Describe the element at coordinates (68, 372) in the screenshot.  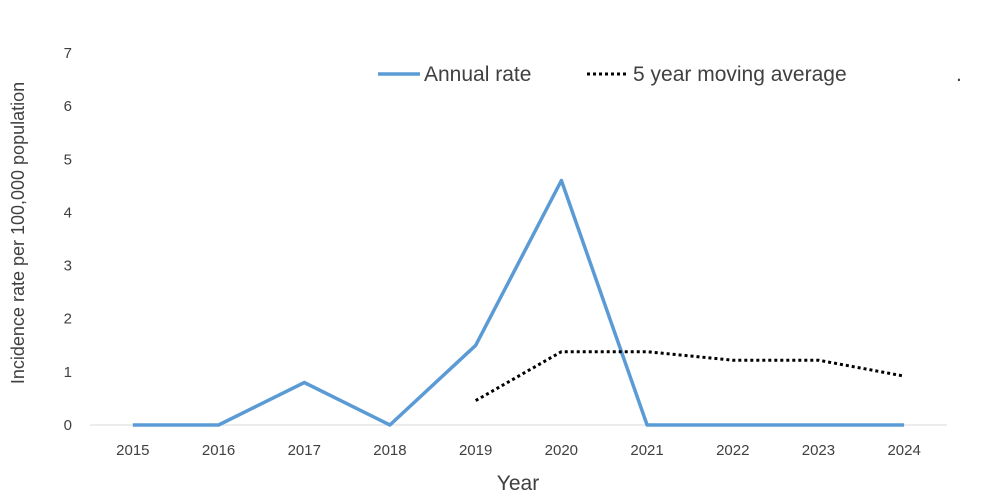
I see `y-tick-label: 1` at that location.